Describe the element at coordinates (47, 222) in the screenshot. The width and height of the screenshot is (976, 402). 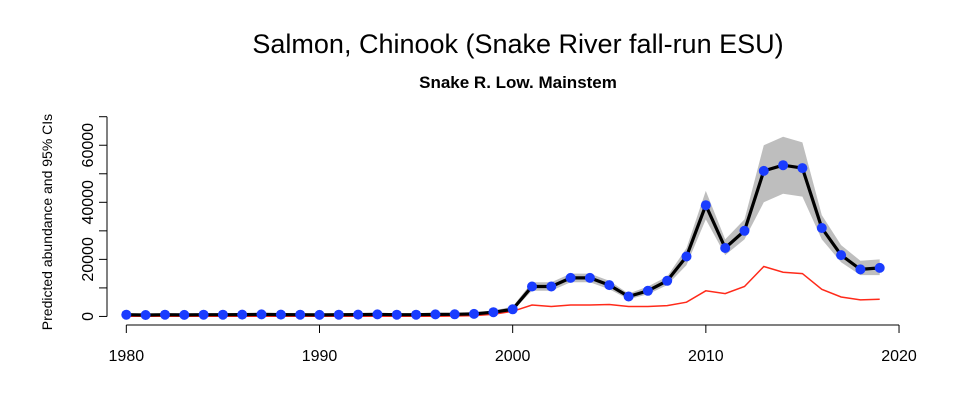
I see `y-axis-label: Predicted abundance and 95% CIs` at that location.